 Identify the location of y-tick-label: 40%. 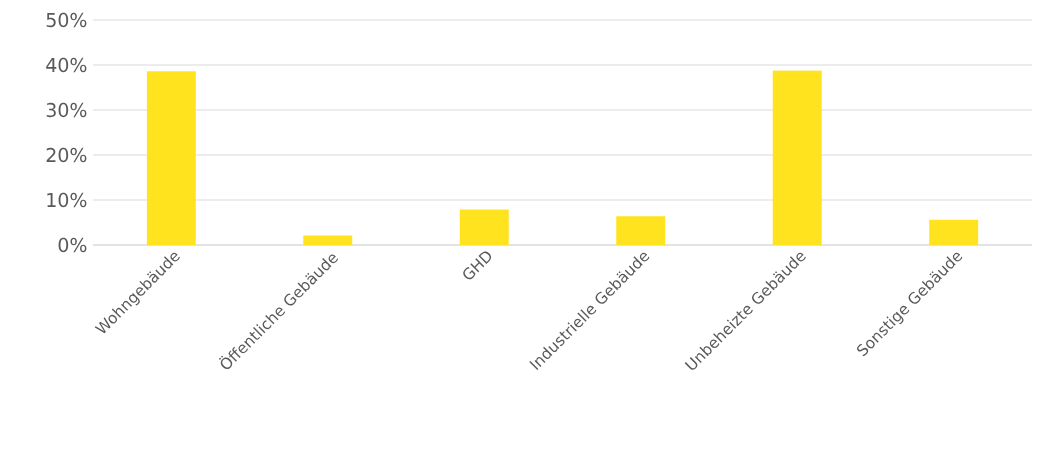
(66, 65).